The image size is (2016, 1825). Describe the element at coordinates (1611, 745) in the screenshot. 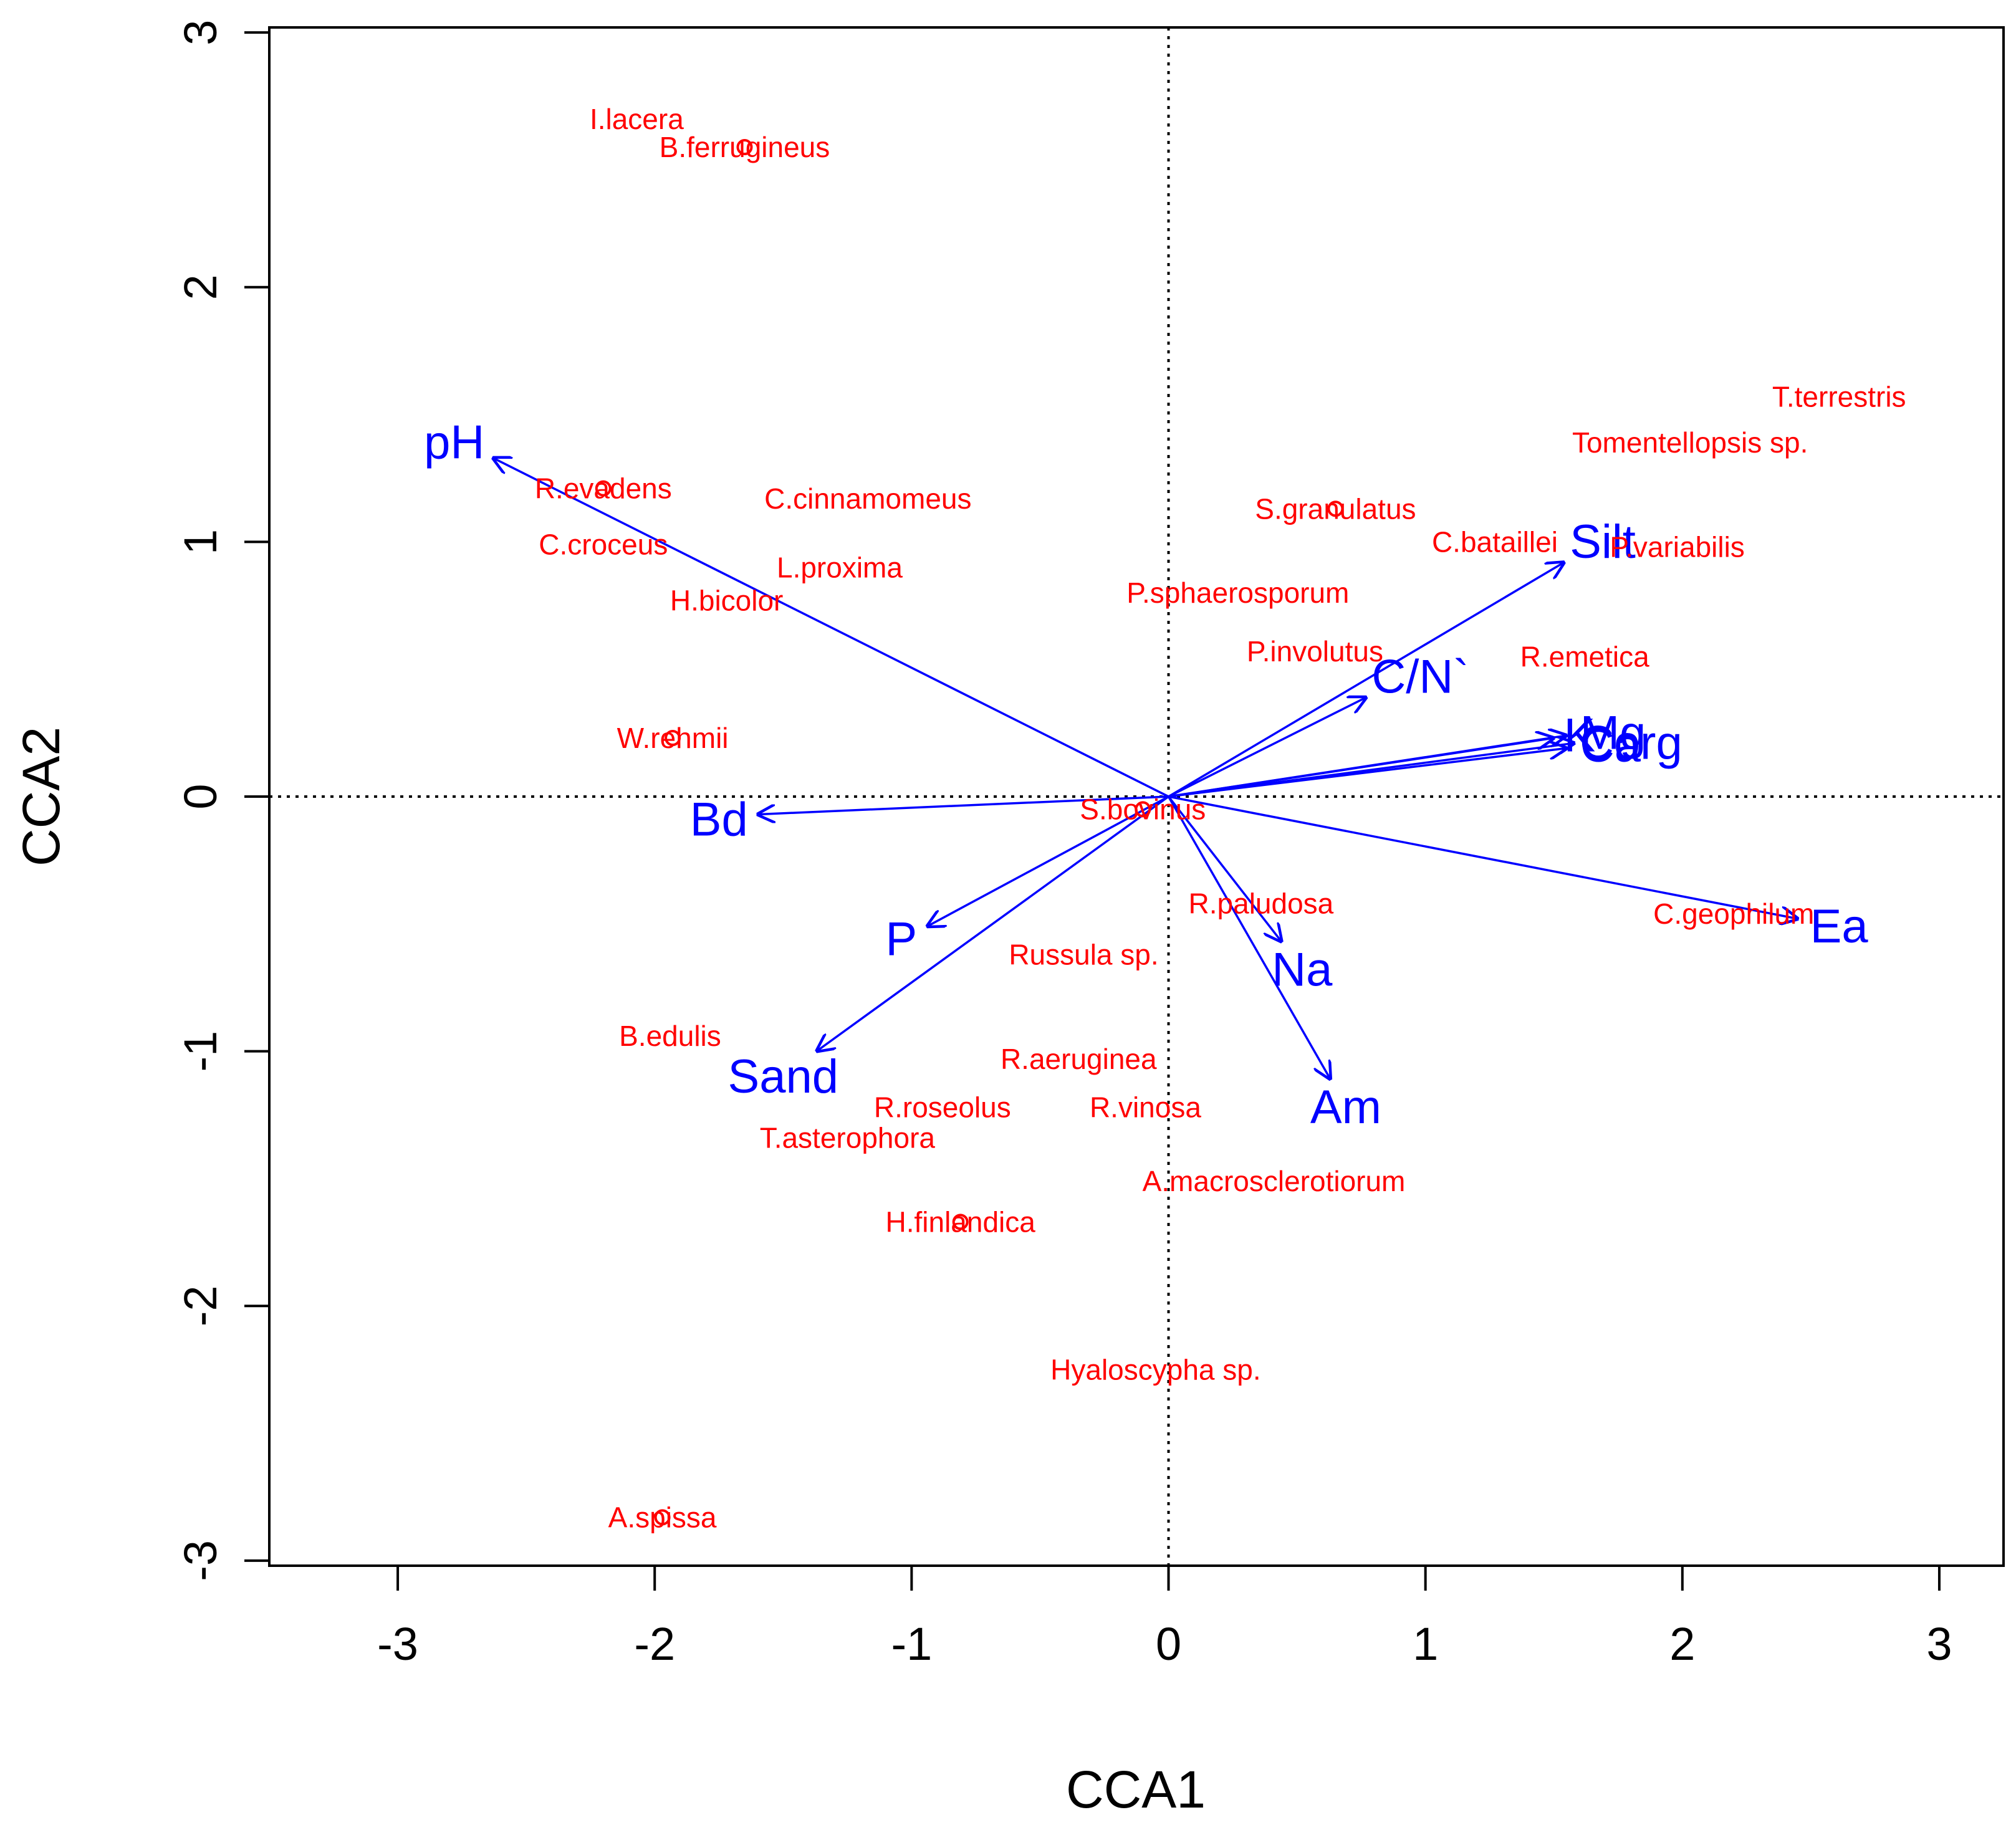

I see `env-vector-label: Ca` at that location.